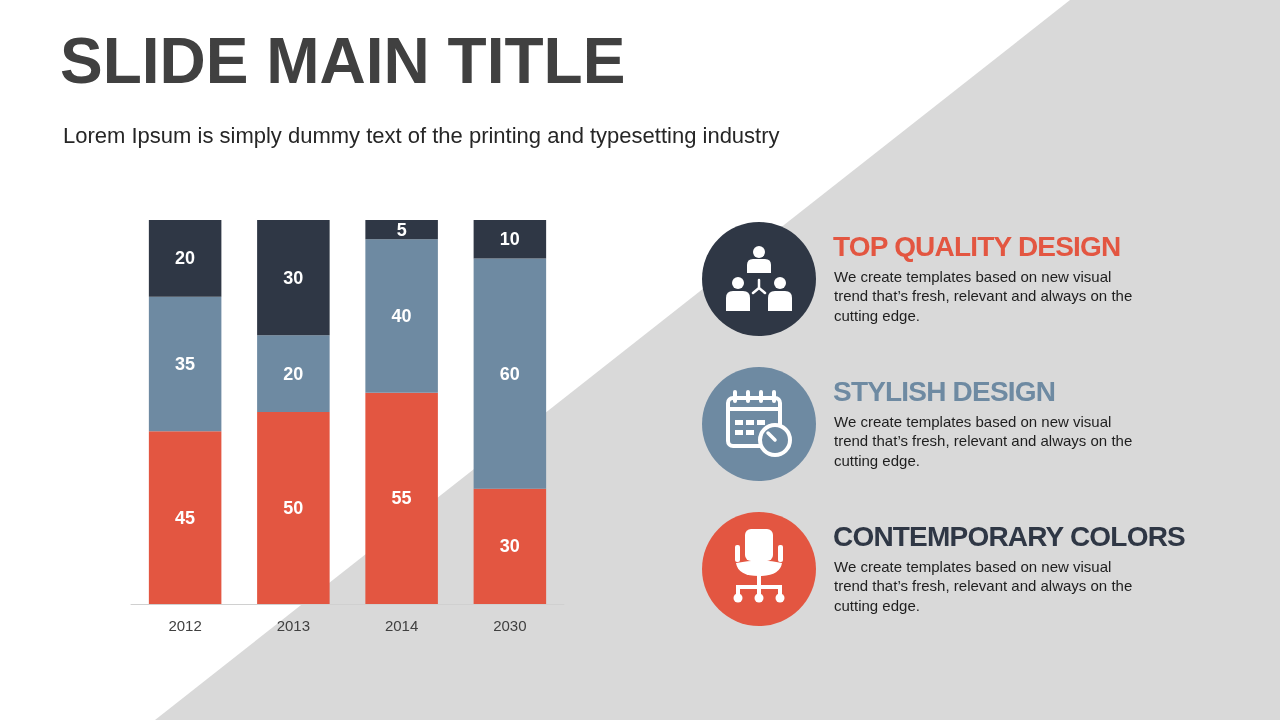  I want to click on data-label: 5, so click(401, 229).